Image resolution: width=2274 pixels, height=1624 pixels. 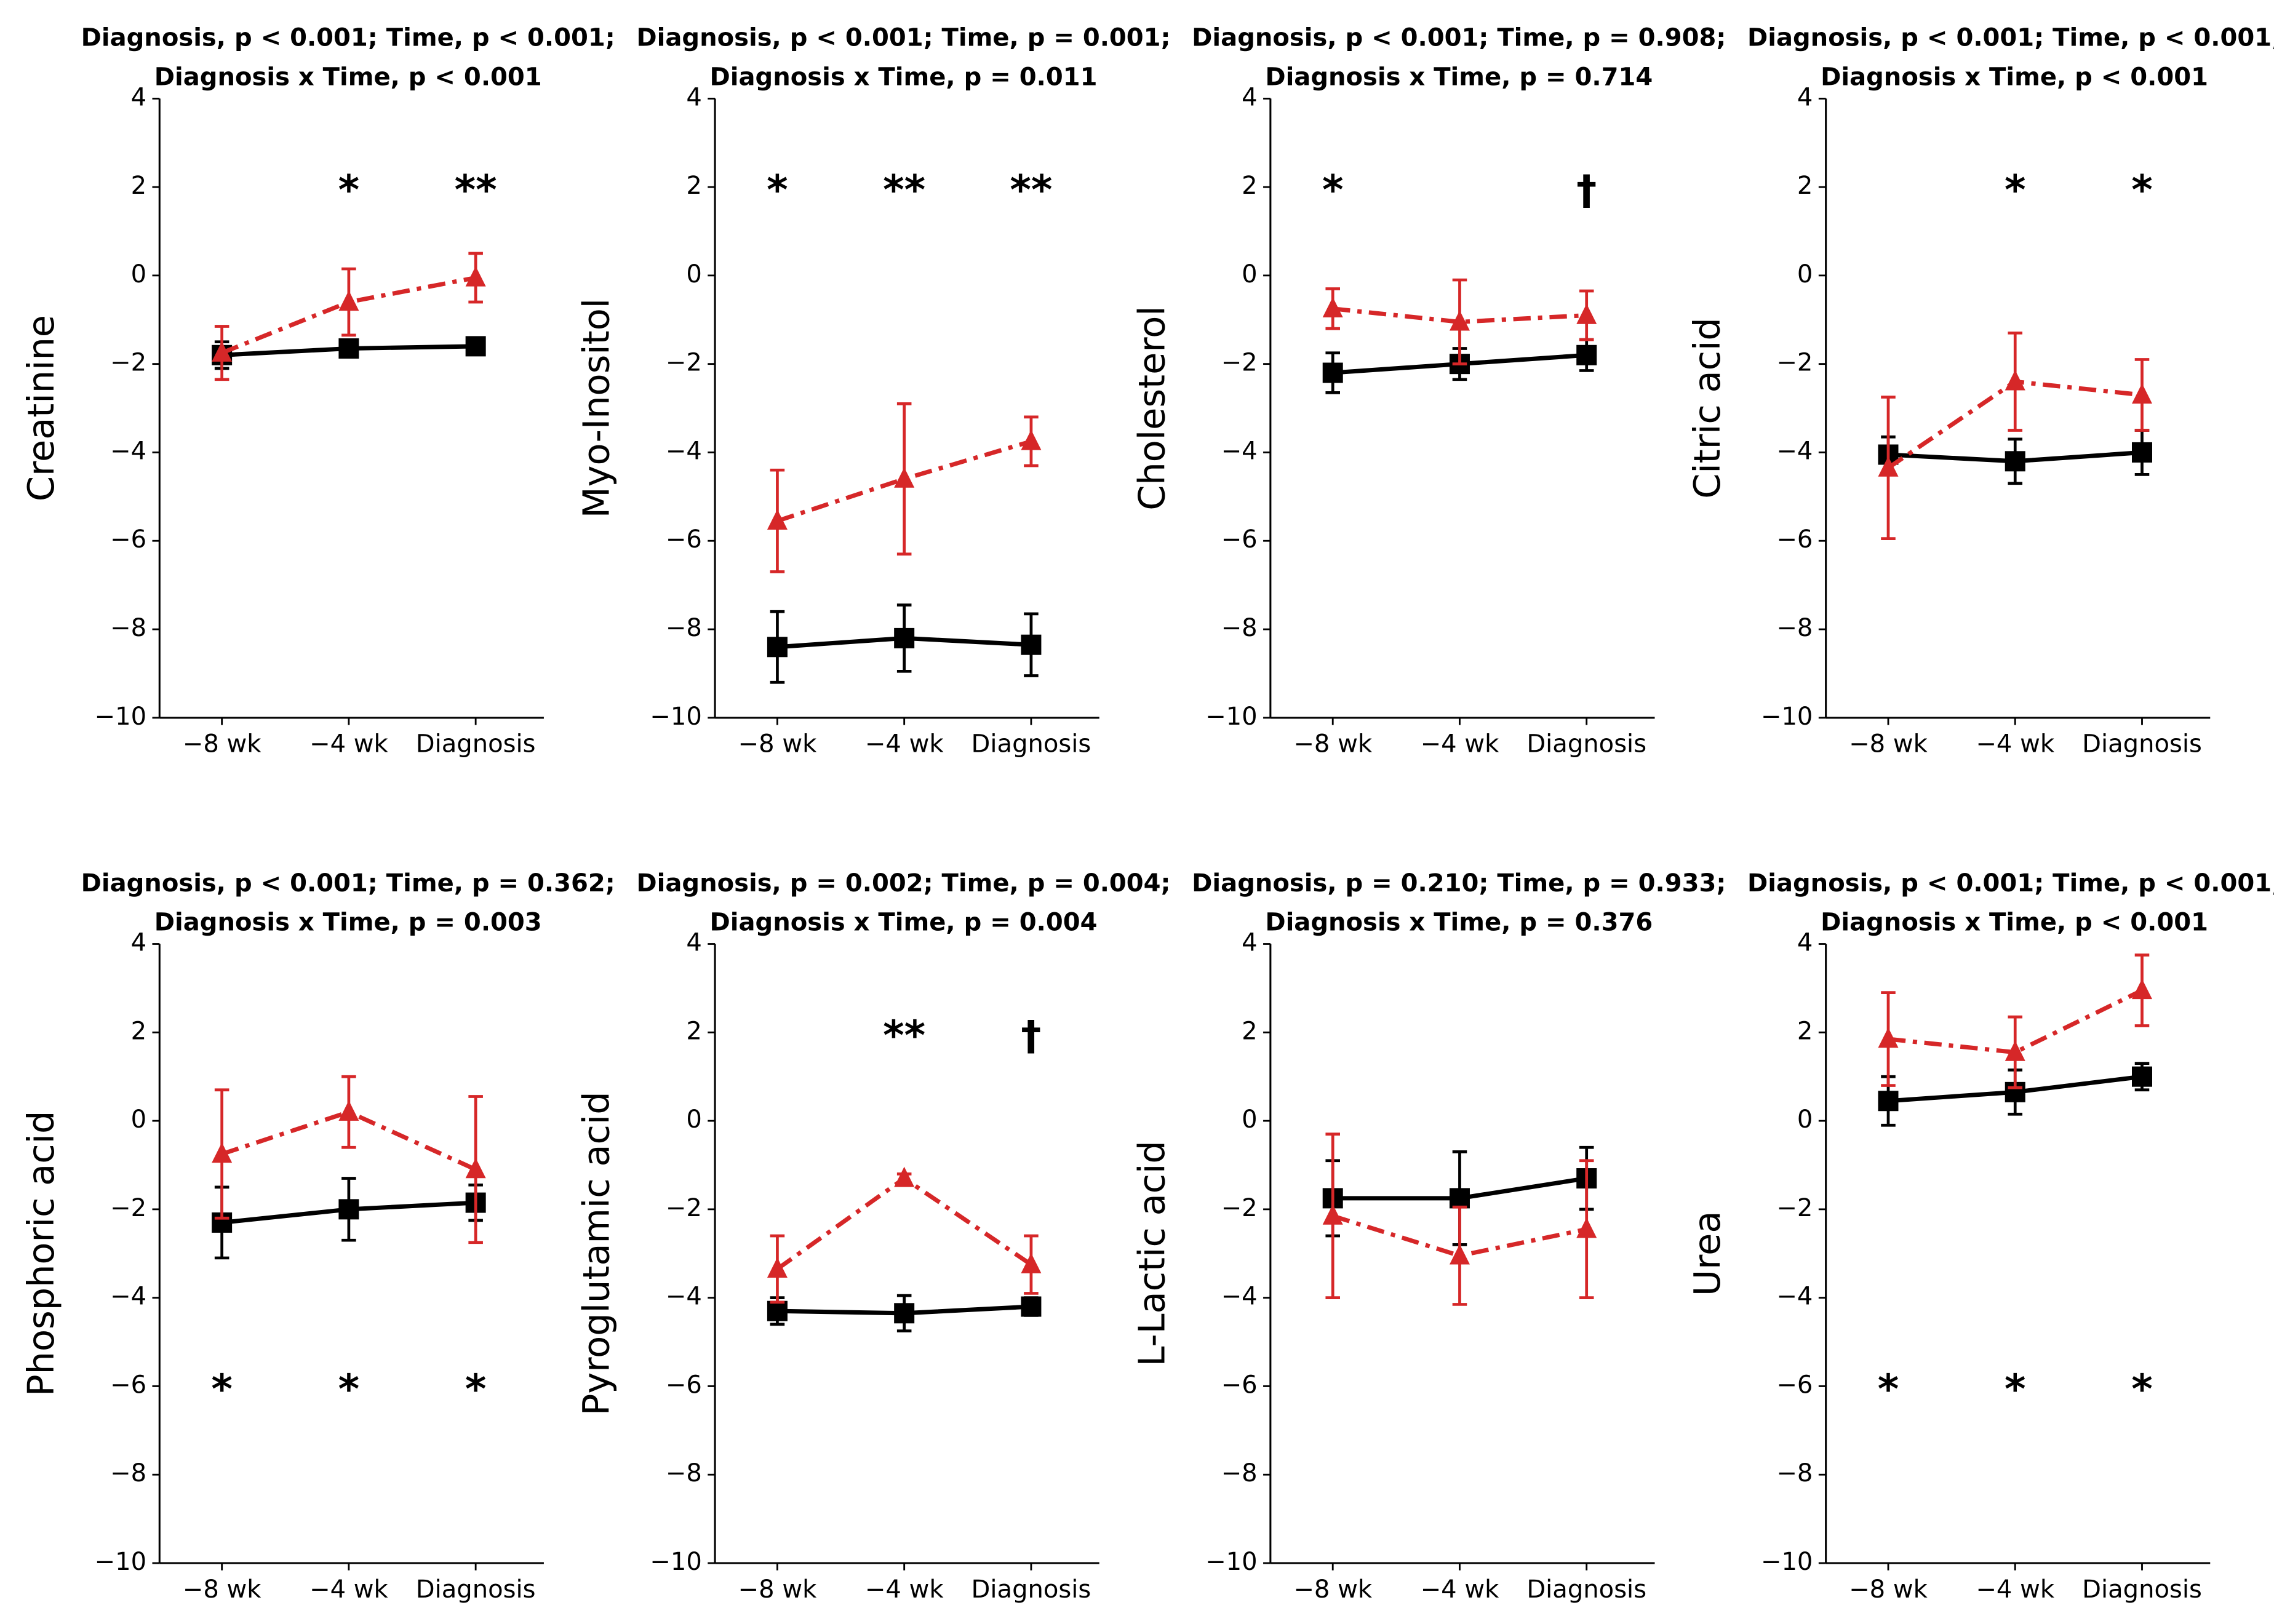 What do you see at coordinates (1587, 190) in the screenshot?
I see `significance-label: †` at bounding box center [1587, 190].